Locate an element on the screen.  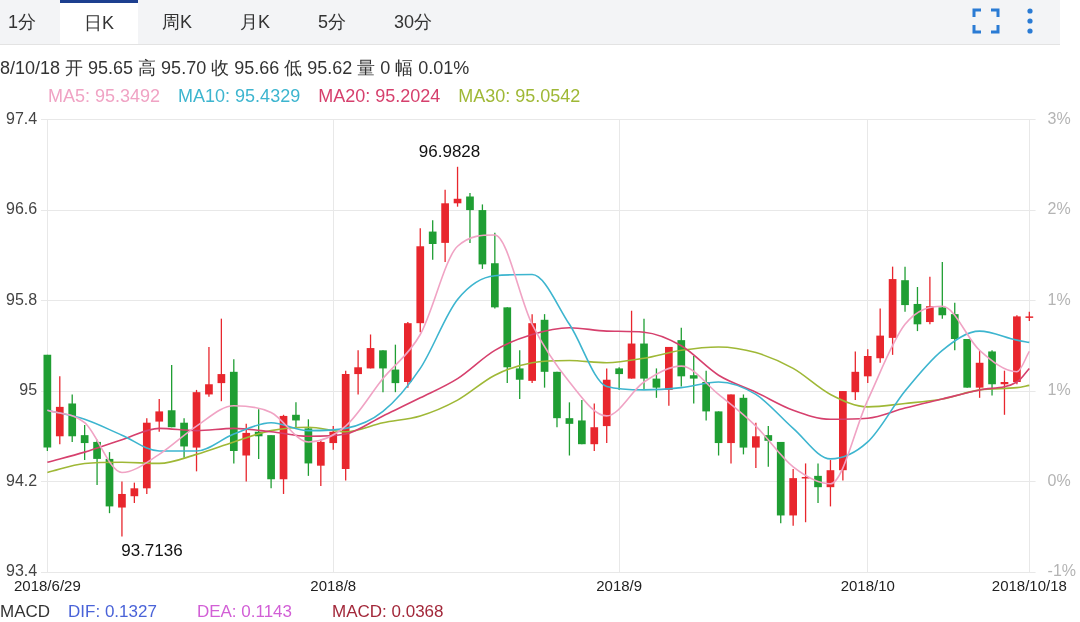
text: MA30: 95.0542 is located at coordinates (519, 96).